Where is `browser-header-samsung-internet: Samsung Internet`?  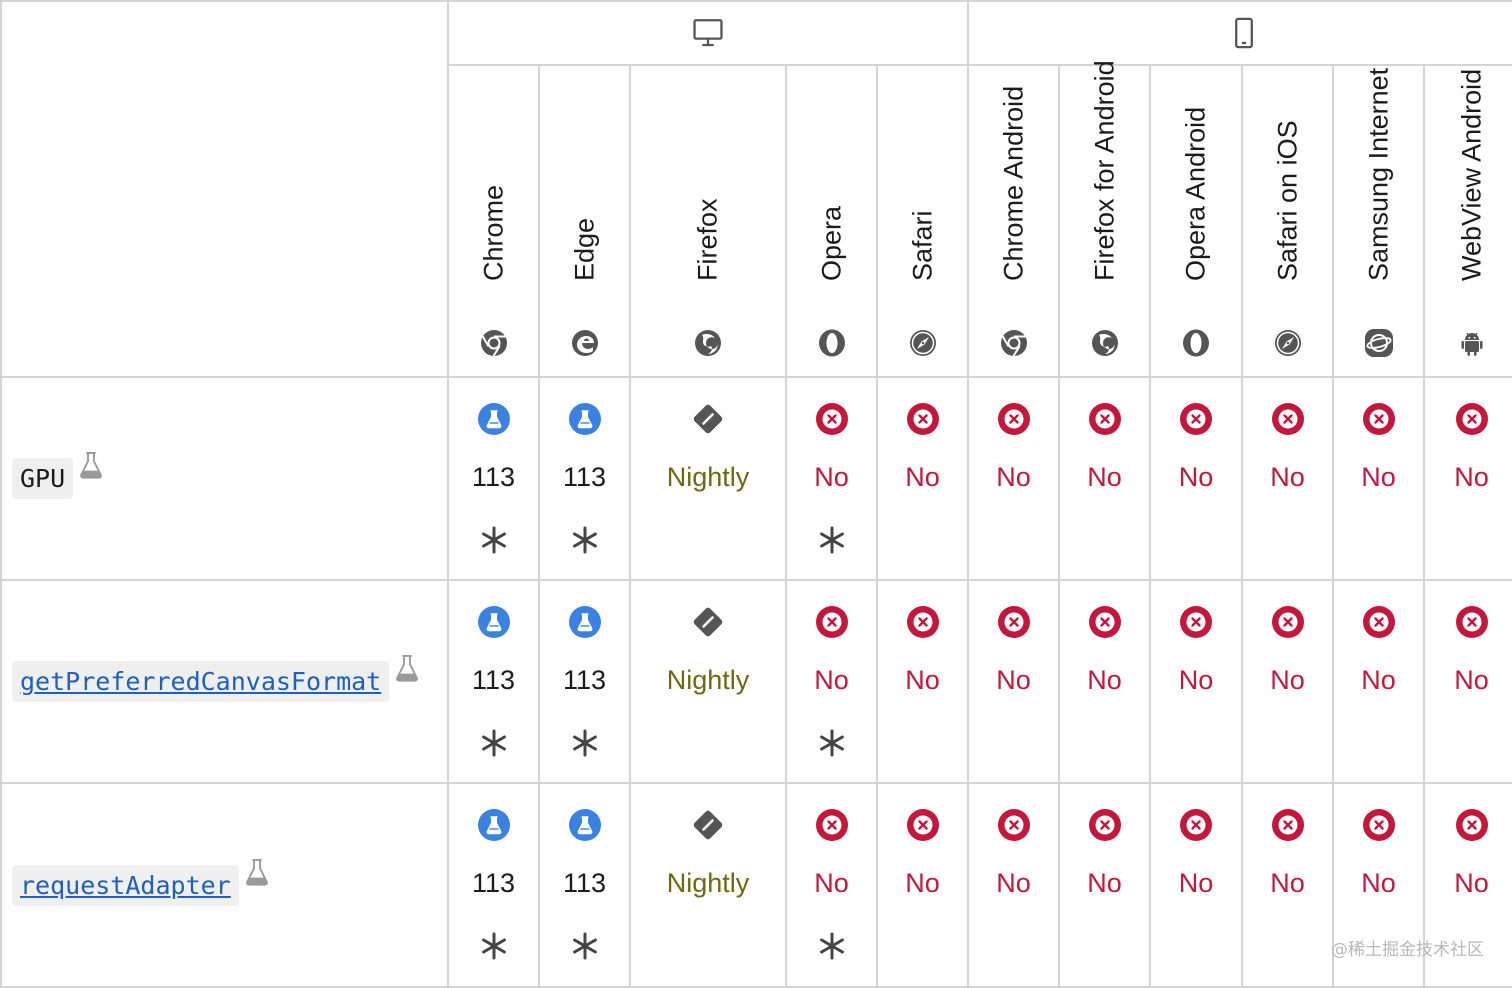 browser-header-samsung-internet: Samsung Internet is located at coordinates (1379, 221).